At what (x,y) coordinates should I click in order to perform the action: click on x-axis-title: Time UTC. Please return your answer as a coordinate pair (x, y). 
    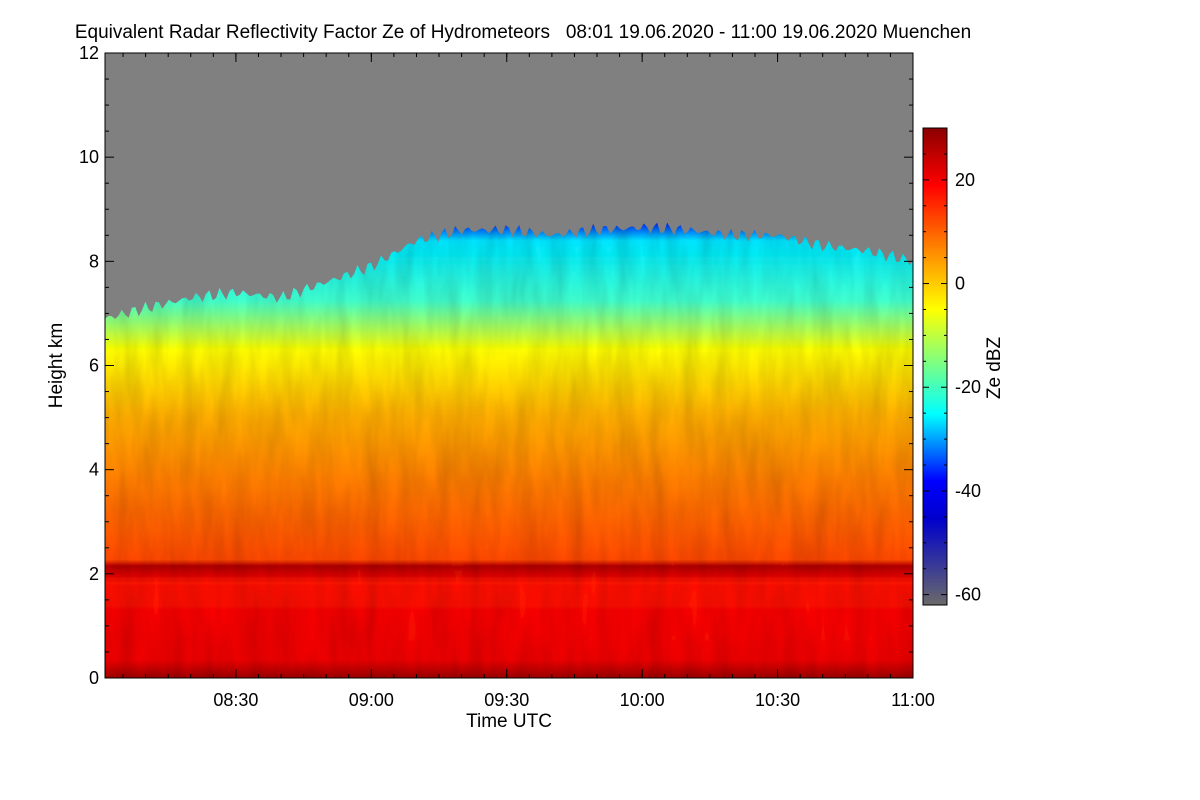
    Looking at the image, I should click on (509, 721).